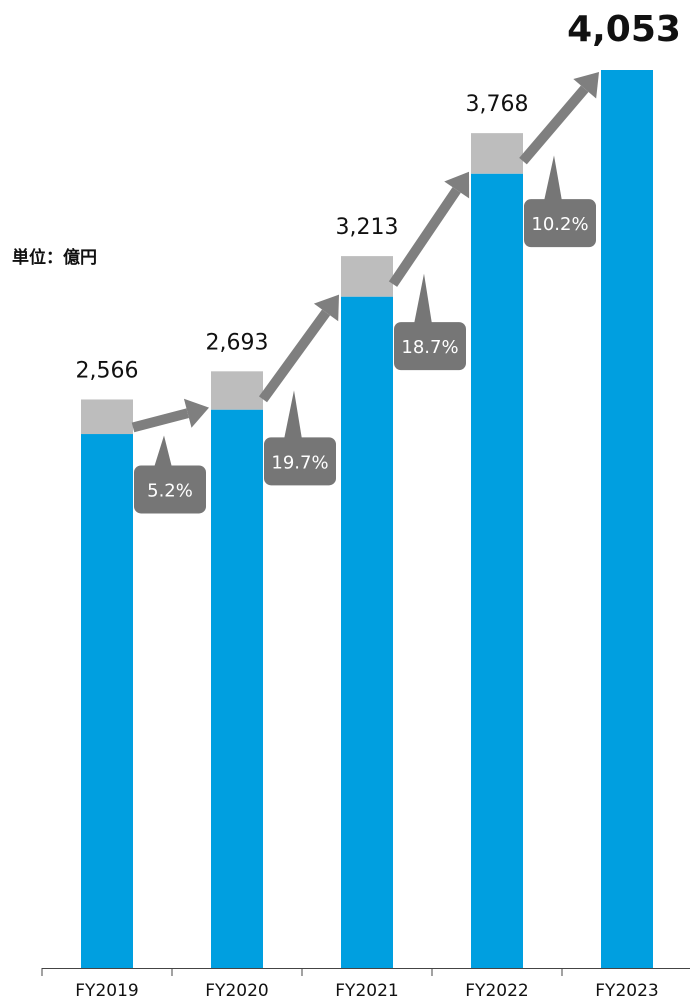 Image resolution: width=690 pixels, height=1003 pixels. I want to click on category-label-fy2022: FY2022, so click(496, 991).